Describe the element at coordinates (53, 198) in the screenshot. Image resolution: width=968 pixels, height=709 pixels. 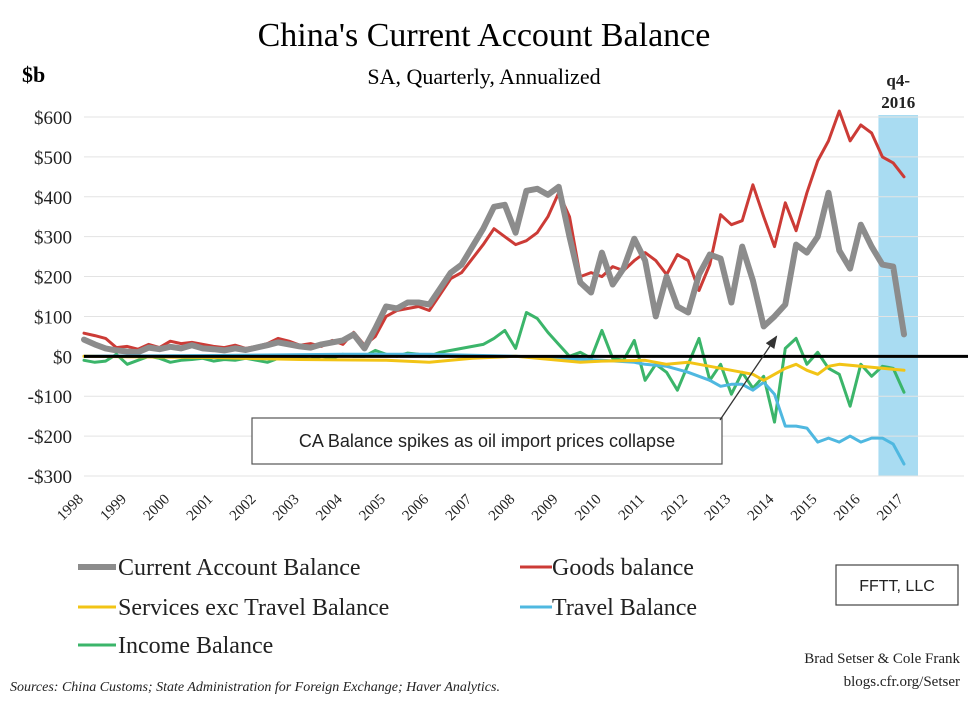
I see `y-tick-label: $400` at that location.